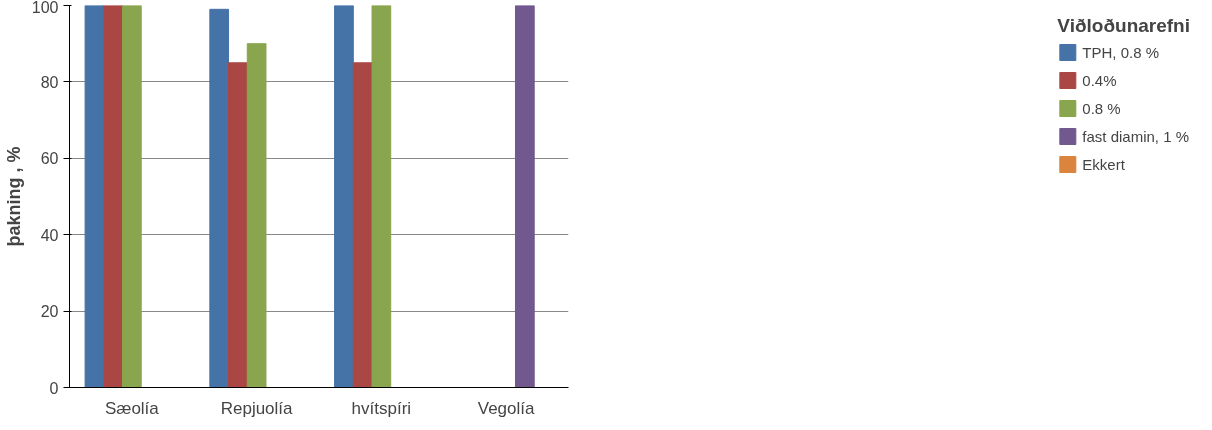 This screenshot has height=430, width=1212. I want to click on y-tick-label: 20, so click(49, 312).